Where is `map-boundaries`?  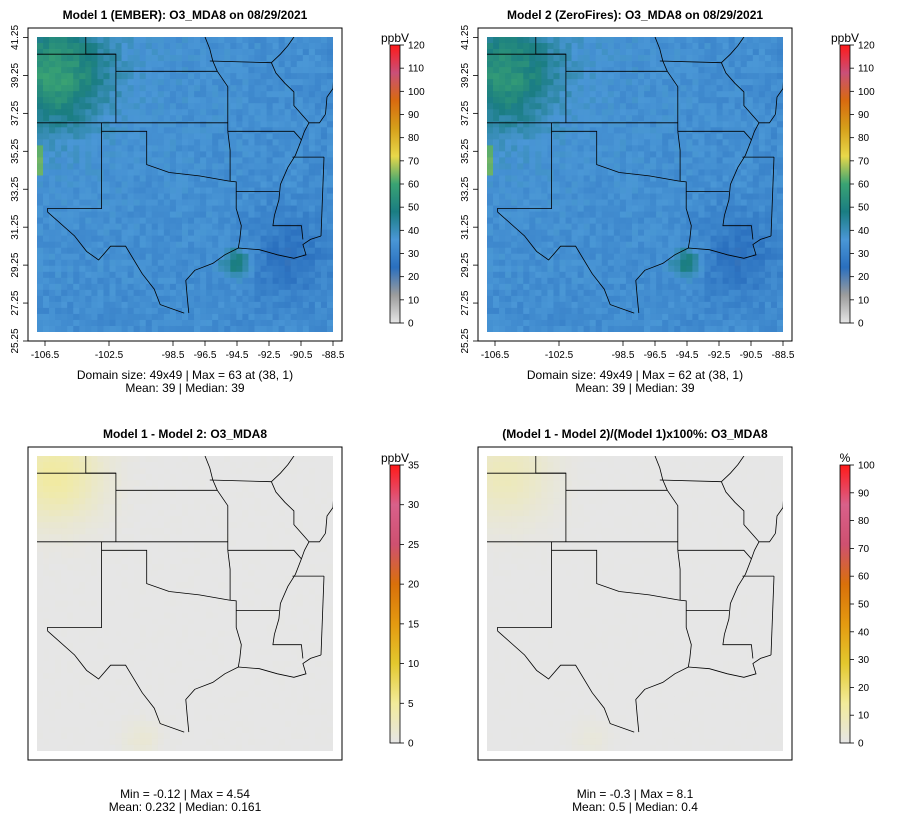
map-boundaries is located at coordinates (185, 175).